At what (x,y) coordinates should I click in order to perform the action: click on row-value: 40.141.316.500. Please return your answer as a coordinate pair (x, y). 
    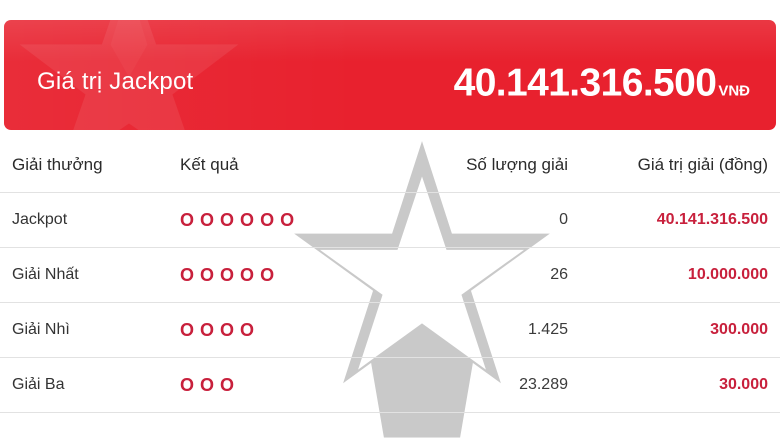
    Looking at the image, I should click on (712, 219).